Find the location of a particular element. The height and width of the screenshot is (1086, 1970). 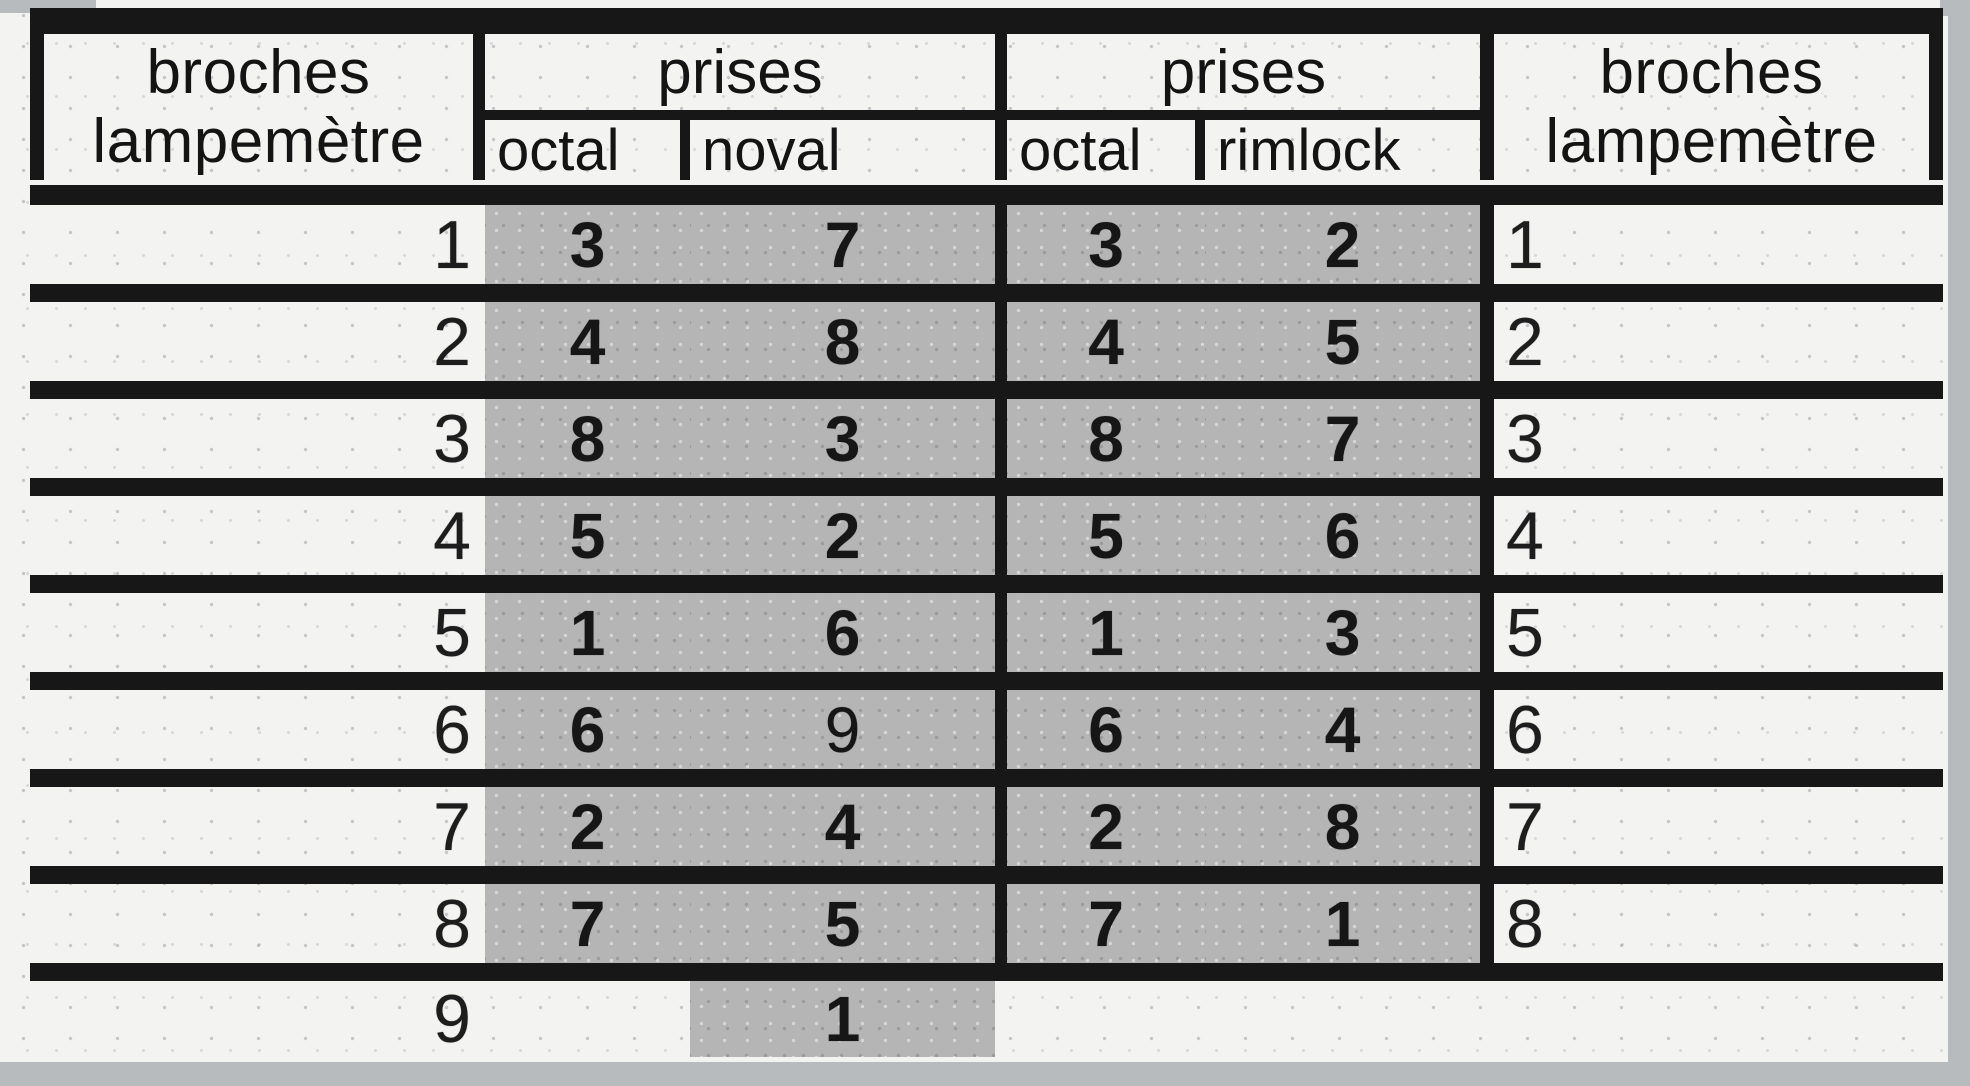

table-row: 9 1 is located at coordinates (986, 1019).